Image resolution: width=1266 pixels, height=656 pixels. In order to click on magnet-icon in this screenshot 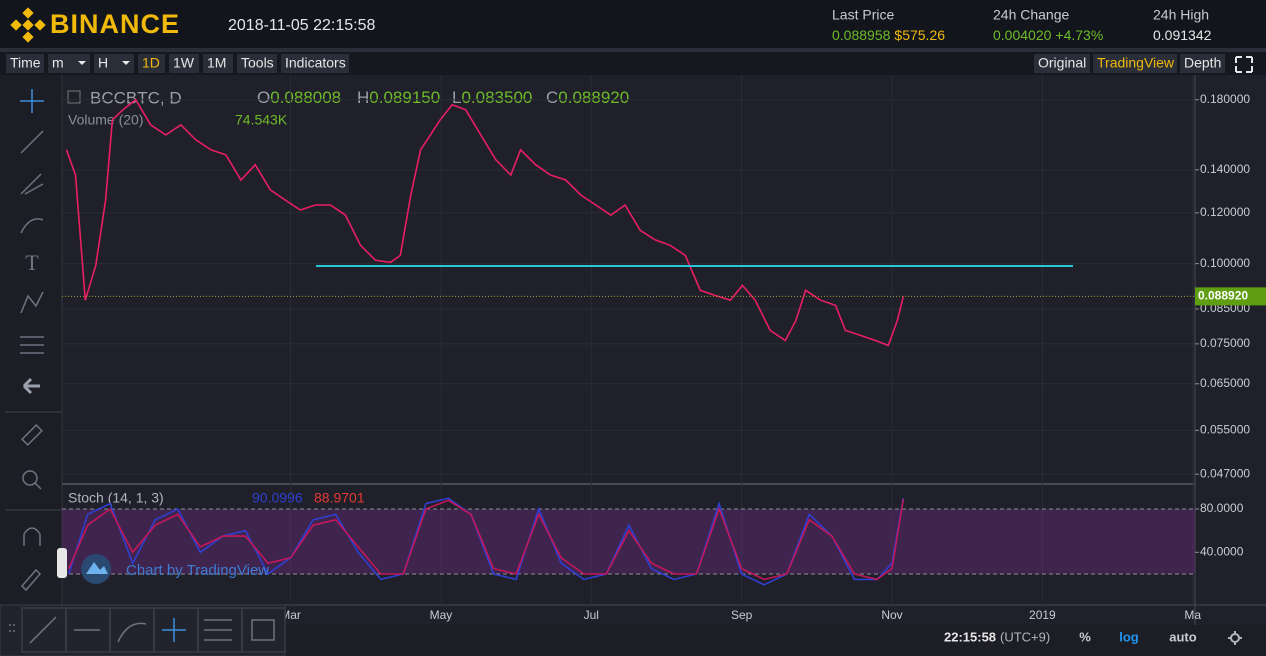, I will do `click(32, 536)`.